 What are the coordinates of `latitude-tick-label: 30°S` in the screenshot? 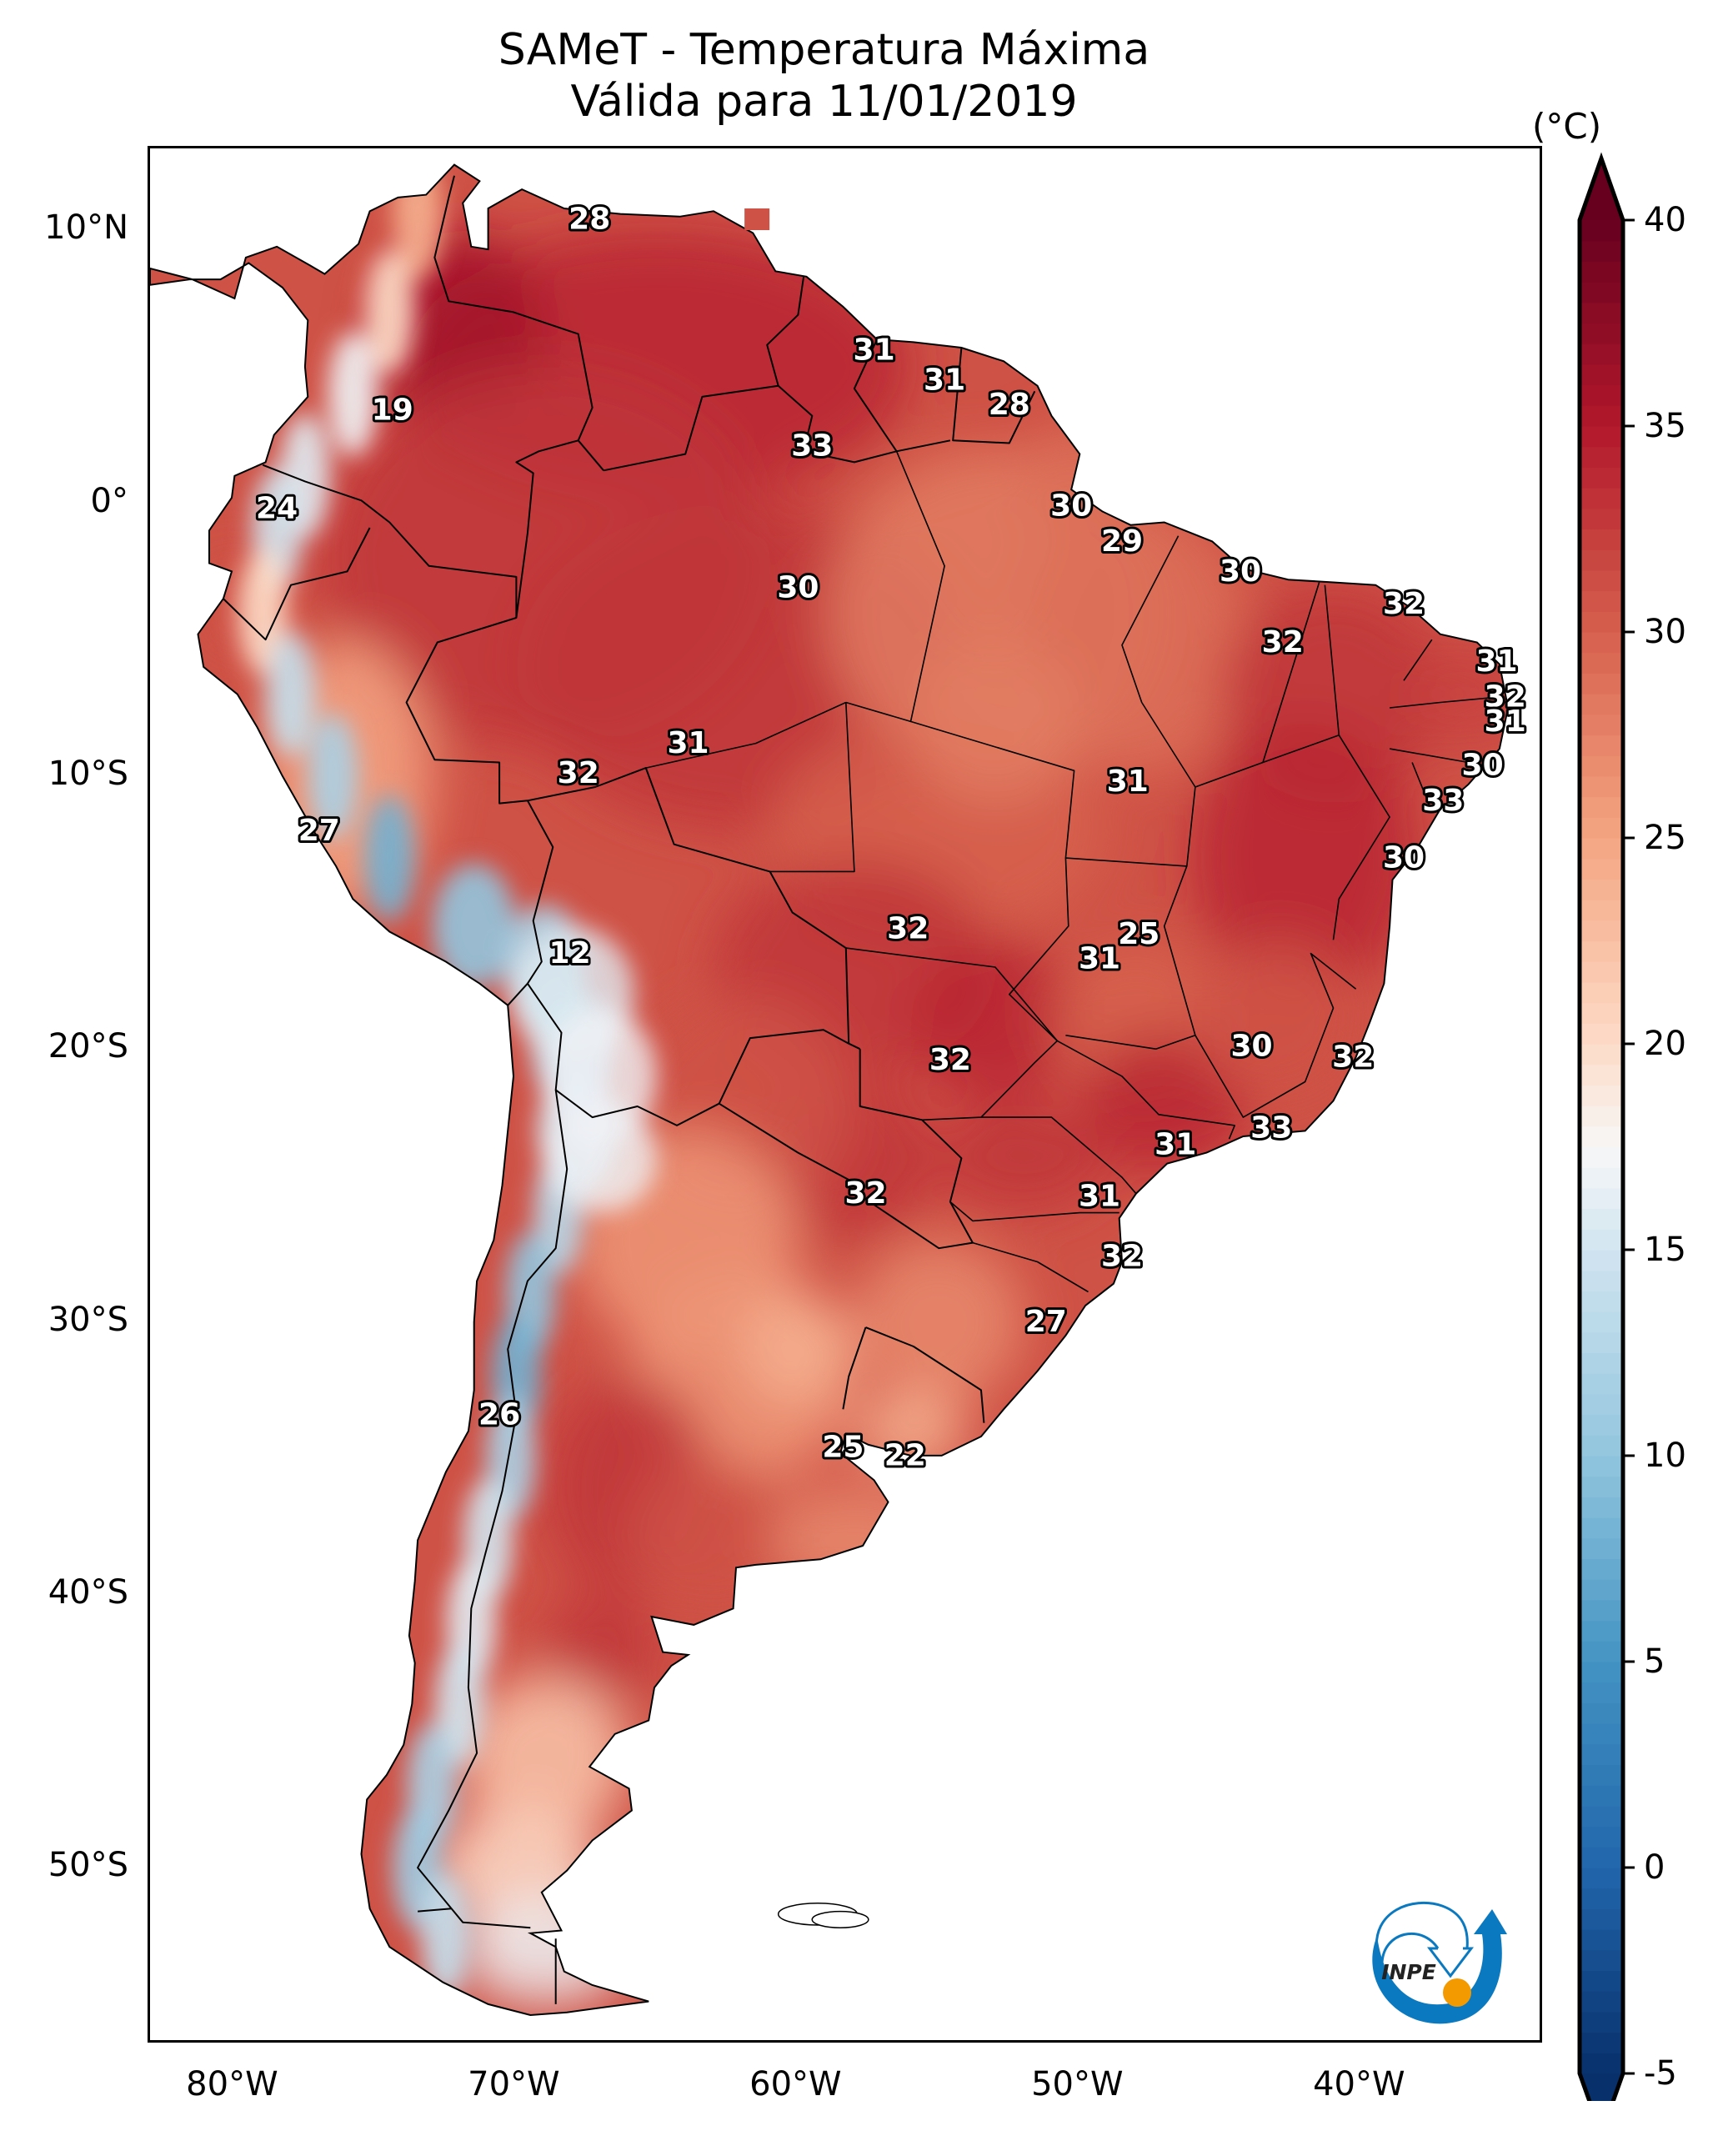 It's located at (88, 1319).